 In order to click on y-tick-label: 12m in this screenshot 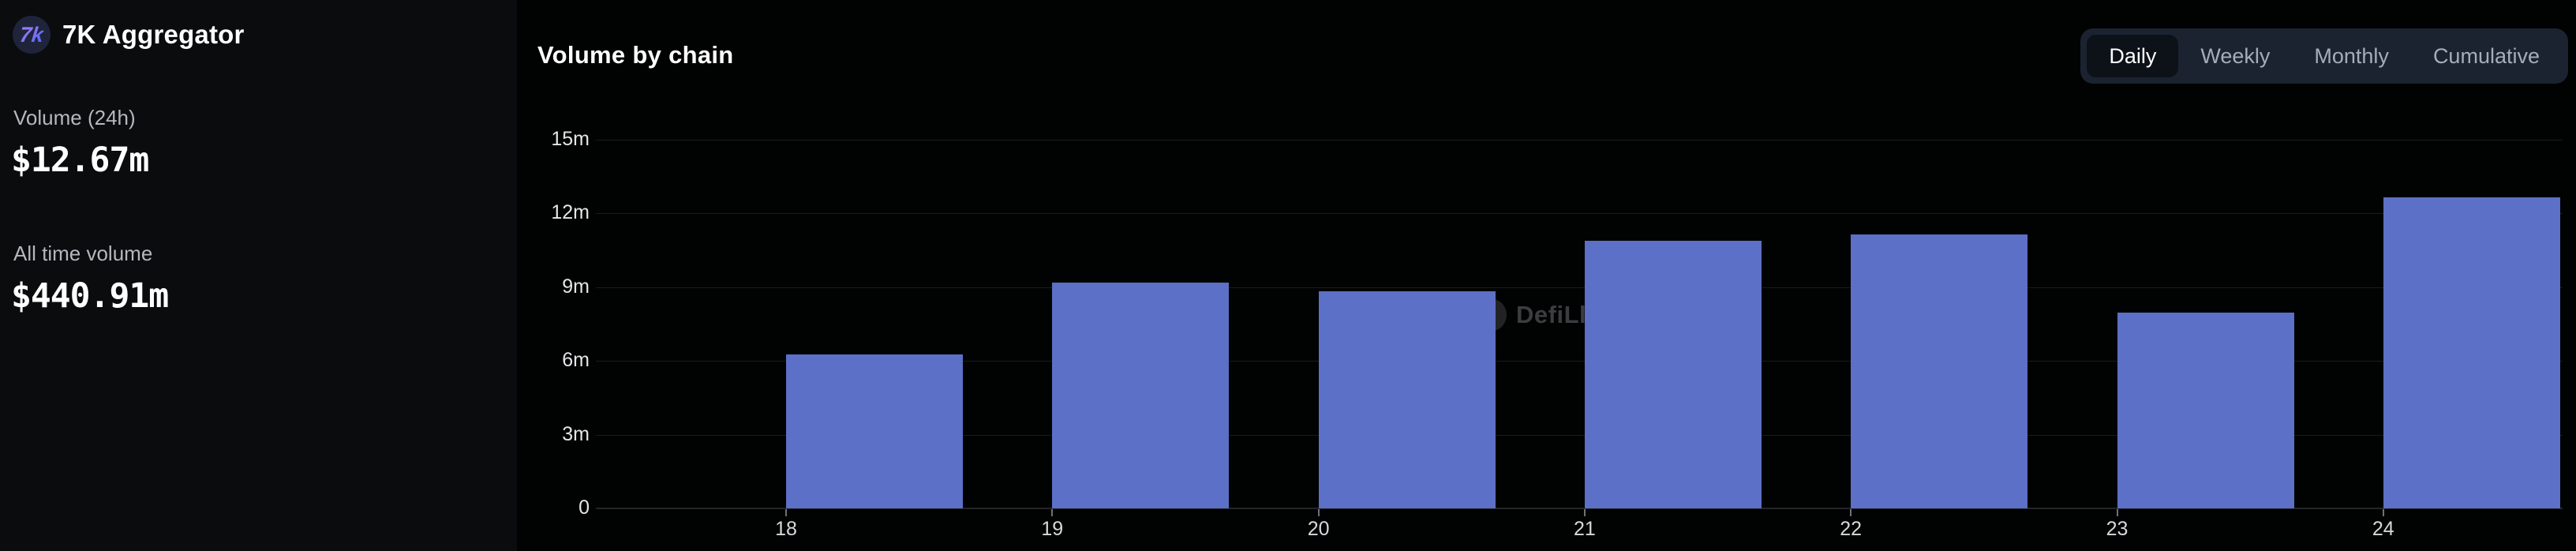, I will do `click(570, 212)`.